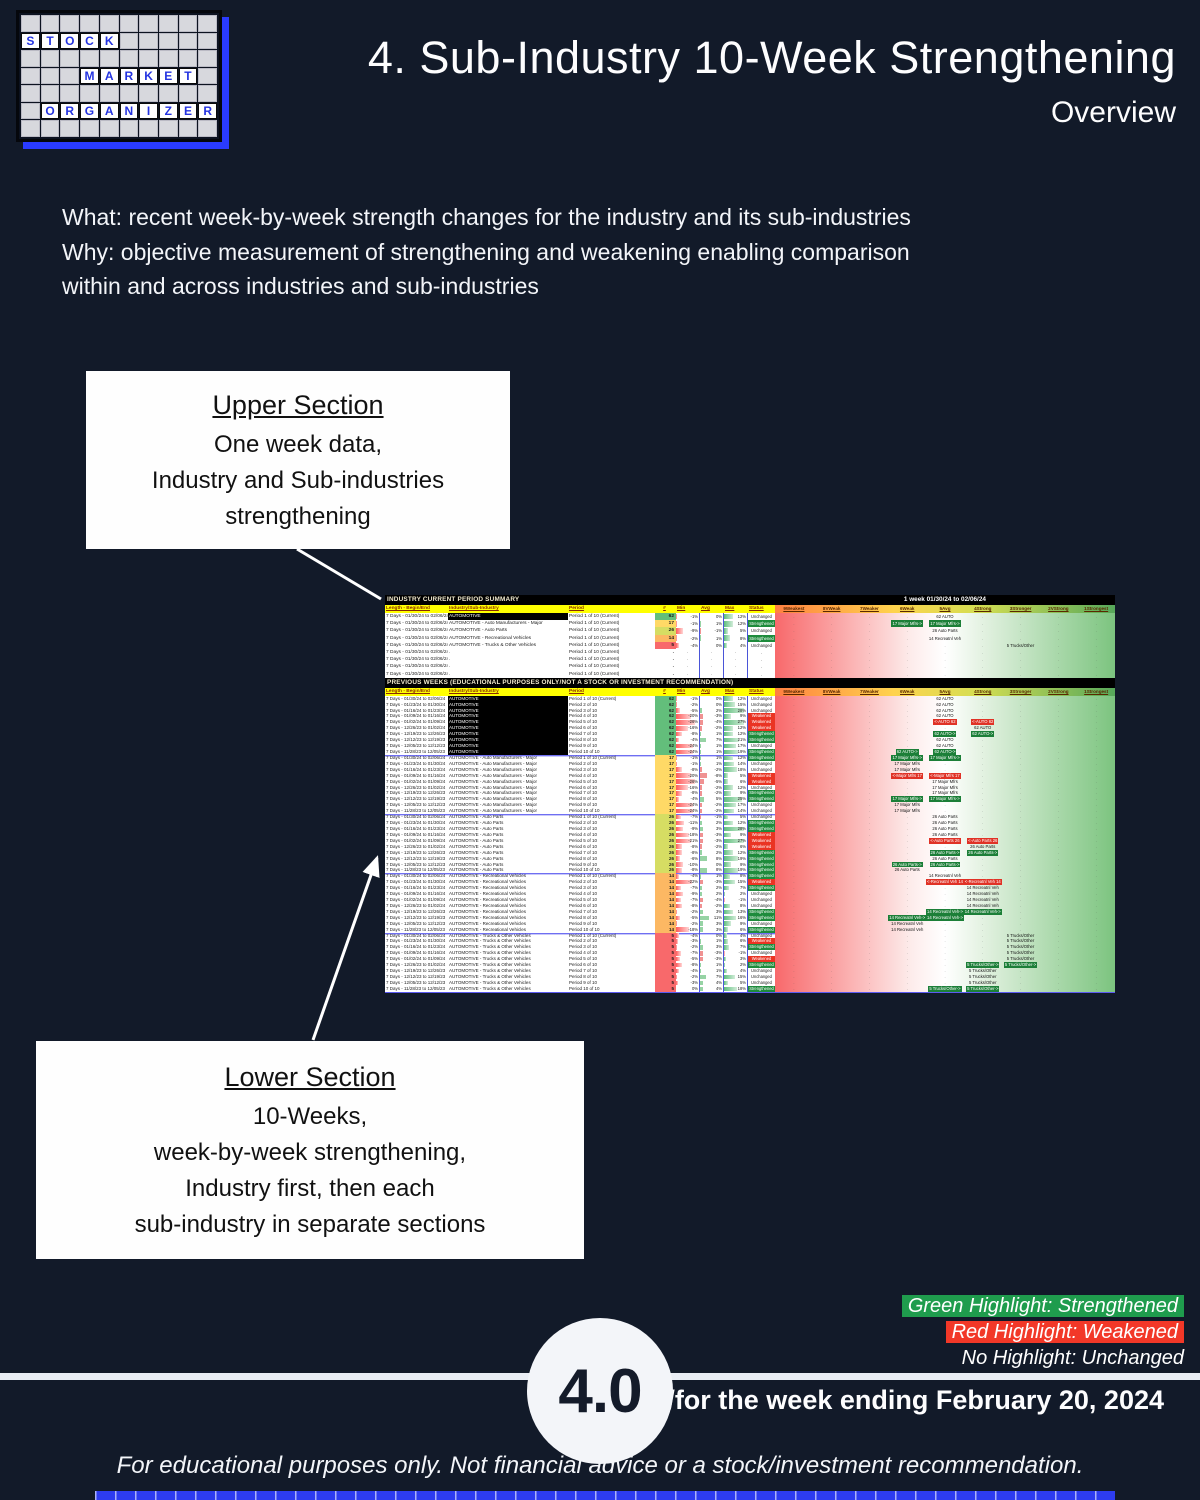  Describe the element at coordinates (945, 757) in the screenshot. I see `strength-pill-label: 17 Major Mfrs->` at that location.